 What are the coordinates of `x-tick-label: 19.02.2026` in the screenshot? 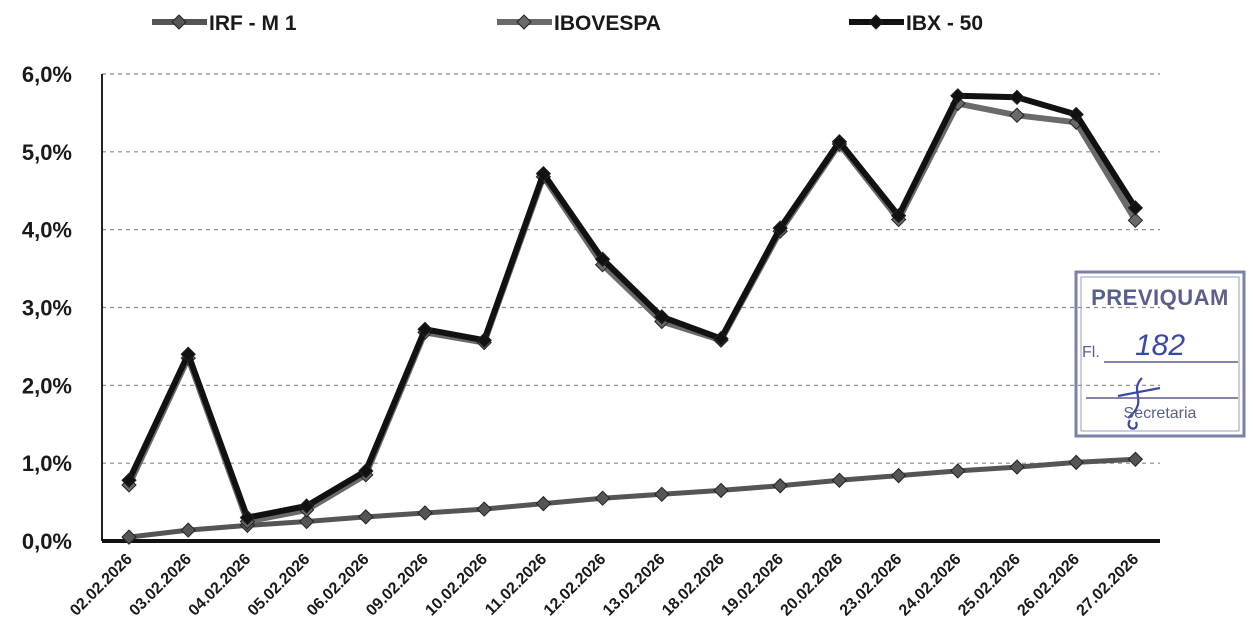 It's located at (752, 585).